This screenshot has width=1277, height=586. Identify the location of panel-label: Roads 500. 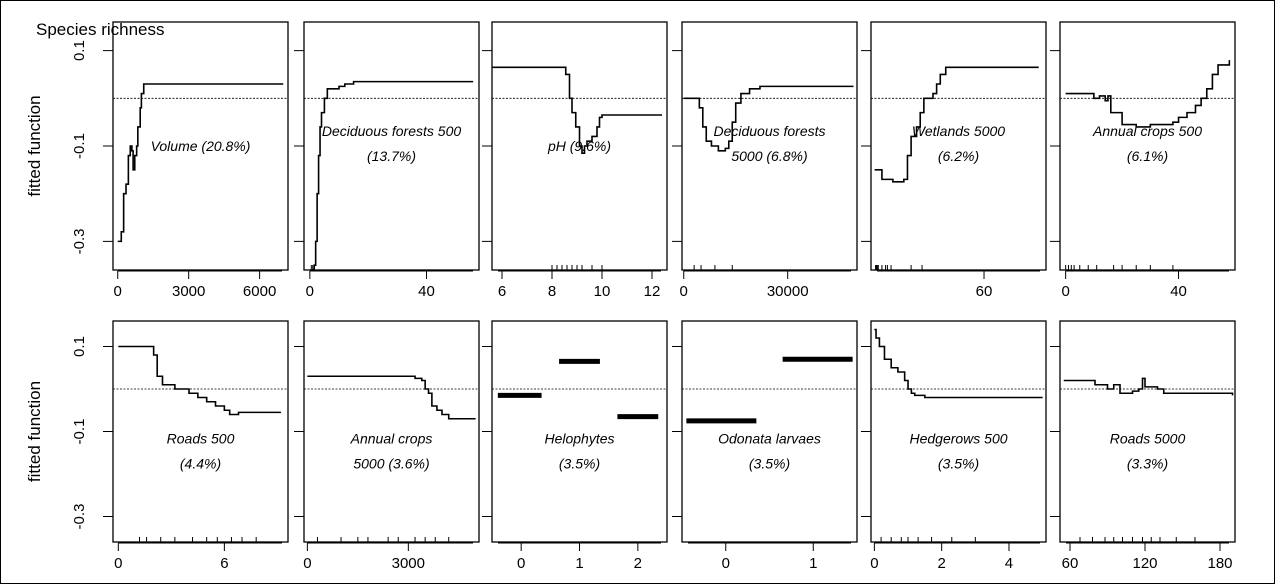
(201, 439).